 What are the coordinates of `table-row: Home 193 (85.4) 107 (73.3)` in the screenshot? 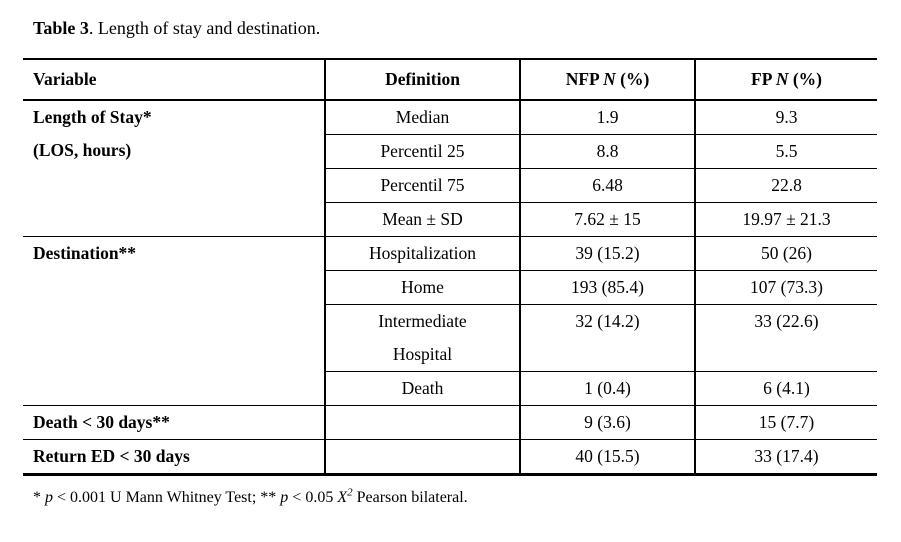 It's located at (450, 287).